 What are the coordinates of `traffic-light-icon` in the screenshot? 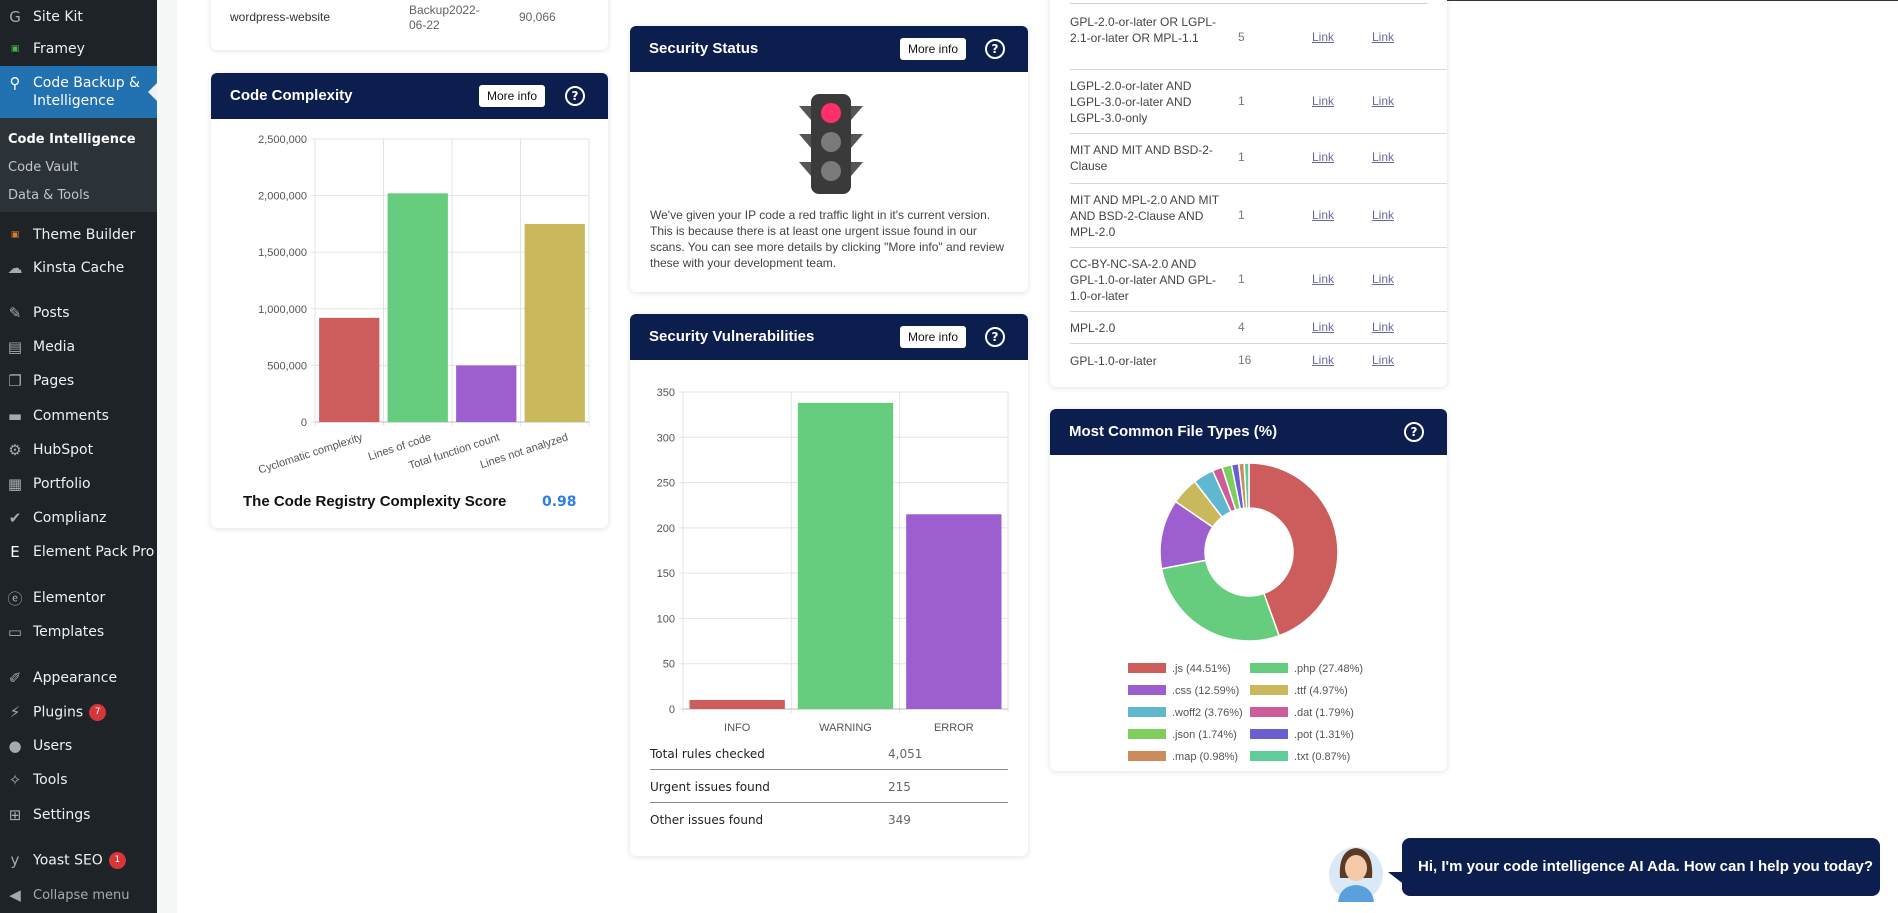 It's located at (831, 144).